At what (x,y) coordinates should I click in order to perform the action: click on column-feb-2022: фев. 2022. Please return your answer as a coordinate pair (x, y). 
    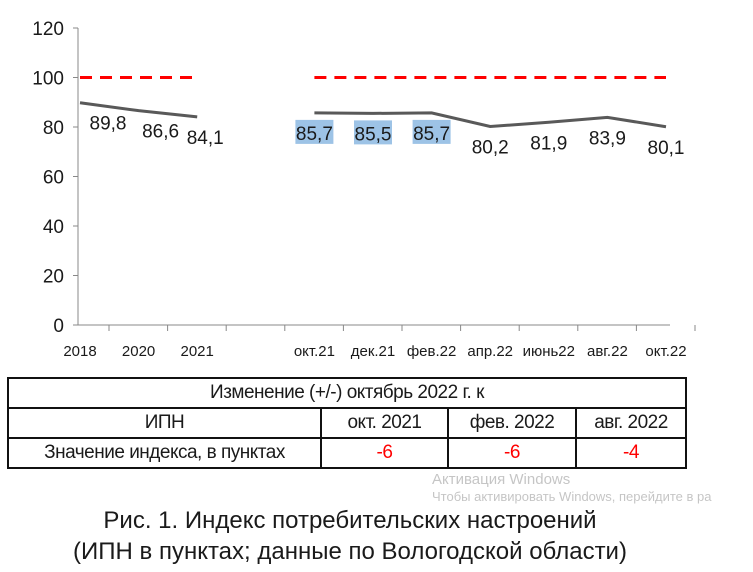
    Looking at the image, I should click on (512, 423).